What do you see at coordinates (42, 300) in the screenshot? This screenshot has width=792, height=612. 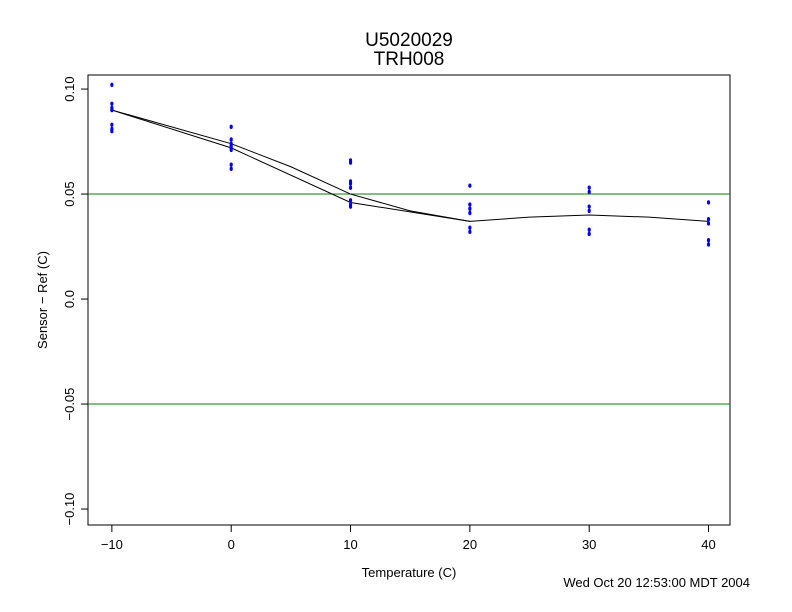 I see `y-axis-label: Sensor − Ref (C)` at bounding box center [42, 300].